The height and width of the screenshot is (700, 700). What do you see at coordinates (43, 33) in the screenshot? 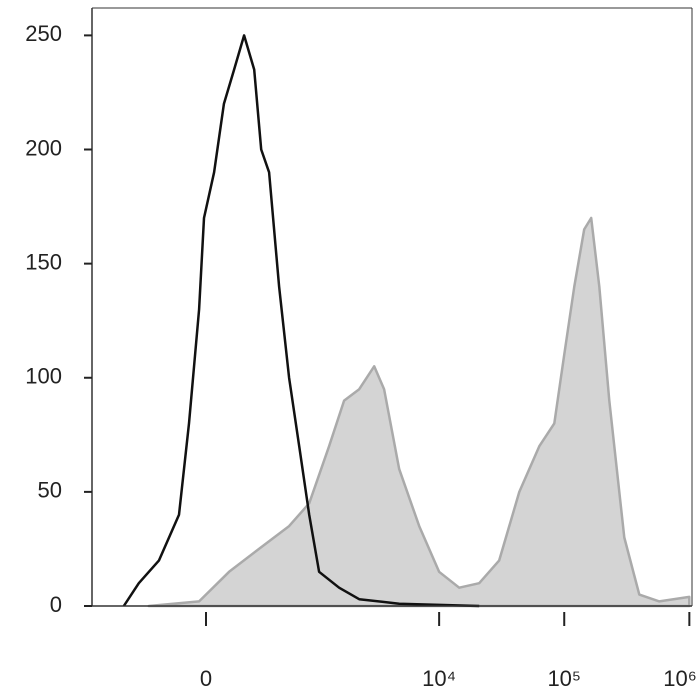
I see `y-tick-label: 250` at bounding box center [43, 33].